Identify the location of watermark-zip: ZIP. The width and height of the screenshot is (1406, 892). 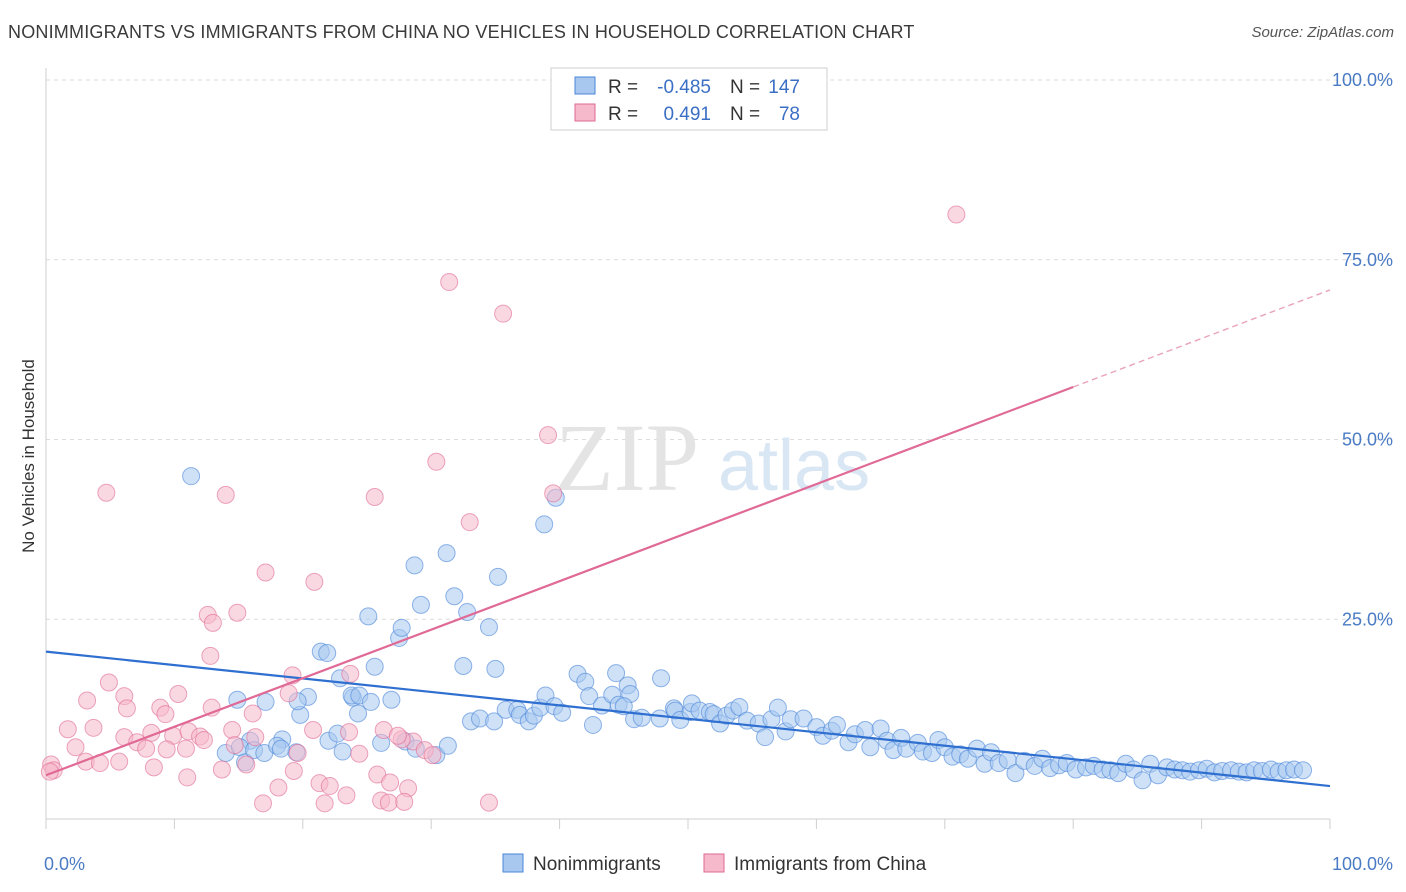
(627, 457).